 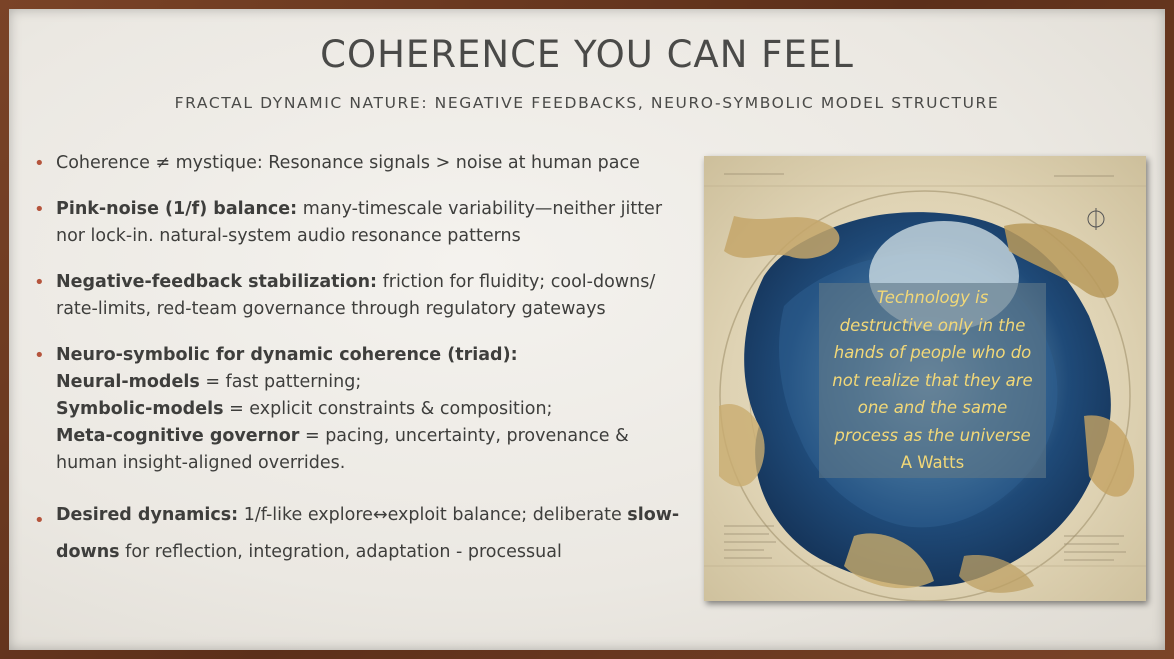 What do you see at coordinates (217, 282) in the screenshot?
I see `bullet-bold-lead: Negative-feedback stabilization:` at bounding box center [217, 282].